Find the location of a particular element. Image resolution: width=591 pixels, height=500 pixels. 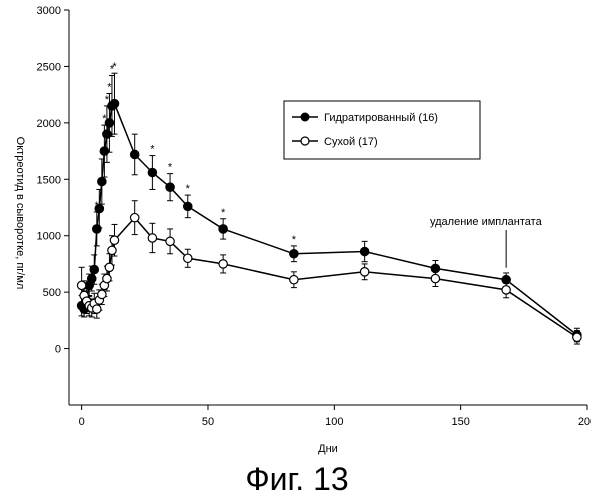

legend-label-dry: Сухой (17) is located at coordinates (351, 142).